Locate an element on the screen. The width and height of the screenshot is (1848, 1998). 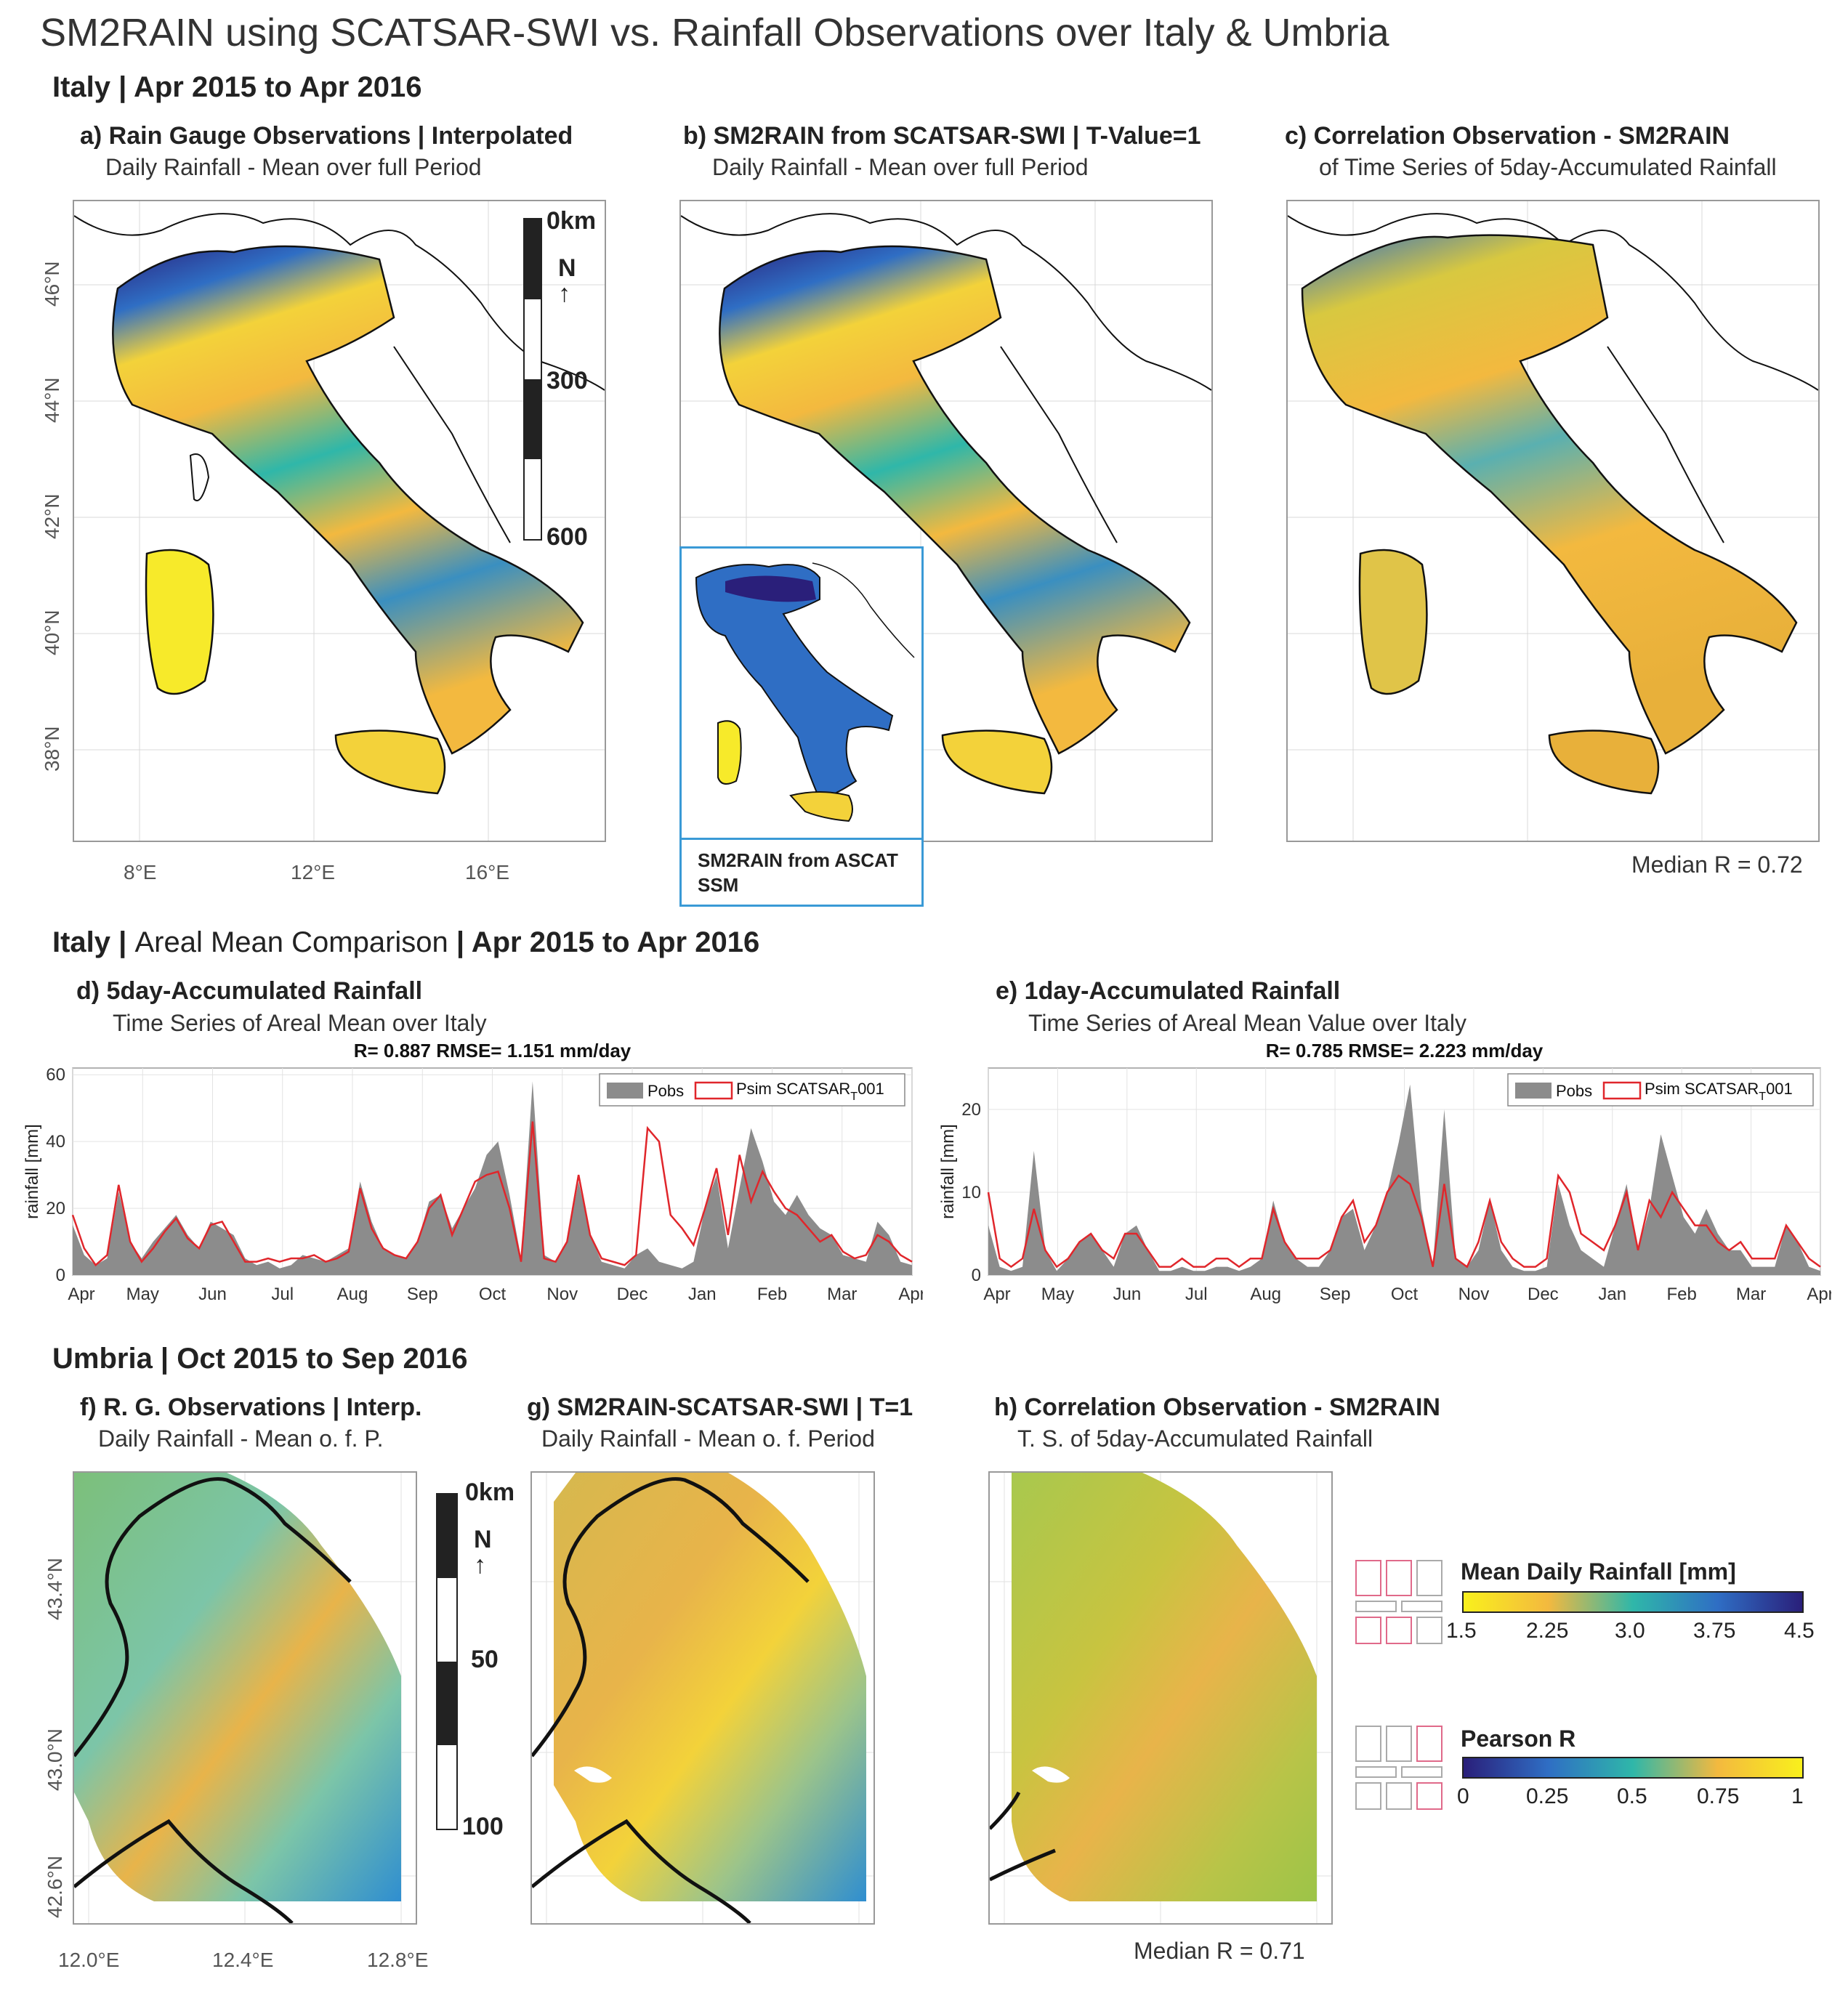
lat-tick-46: 46°N is located at coordinates (52, 284).